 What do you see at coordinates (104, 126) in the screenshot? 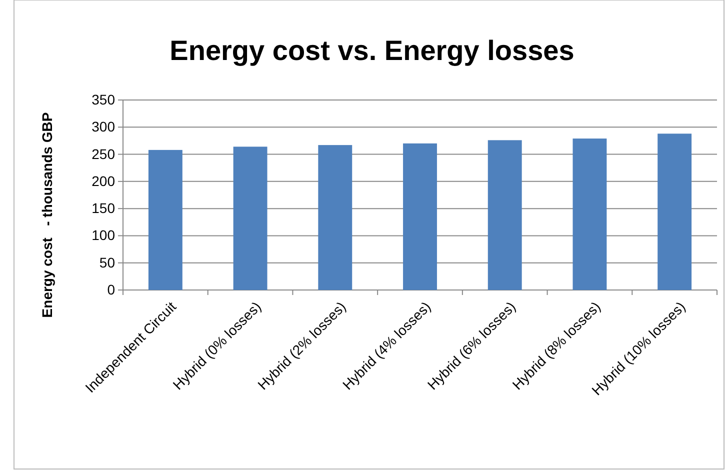
I see `y-tick-label: 300` at bounding box center [104, 126].